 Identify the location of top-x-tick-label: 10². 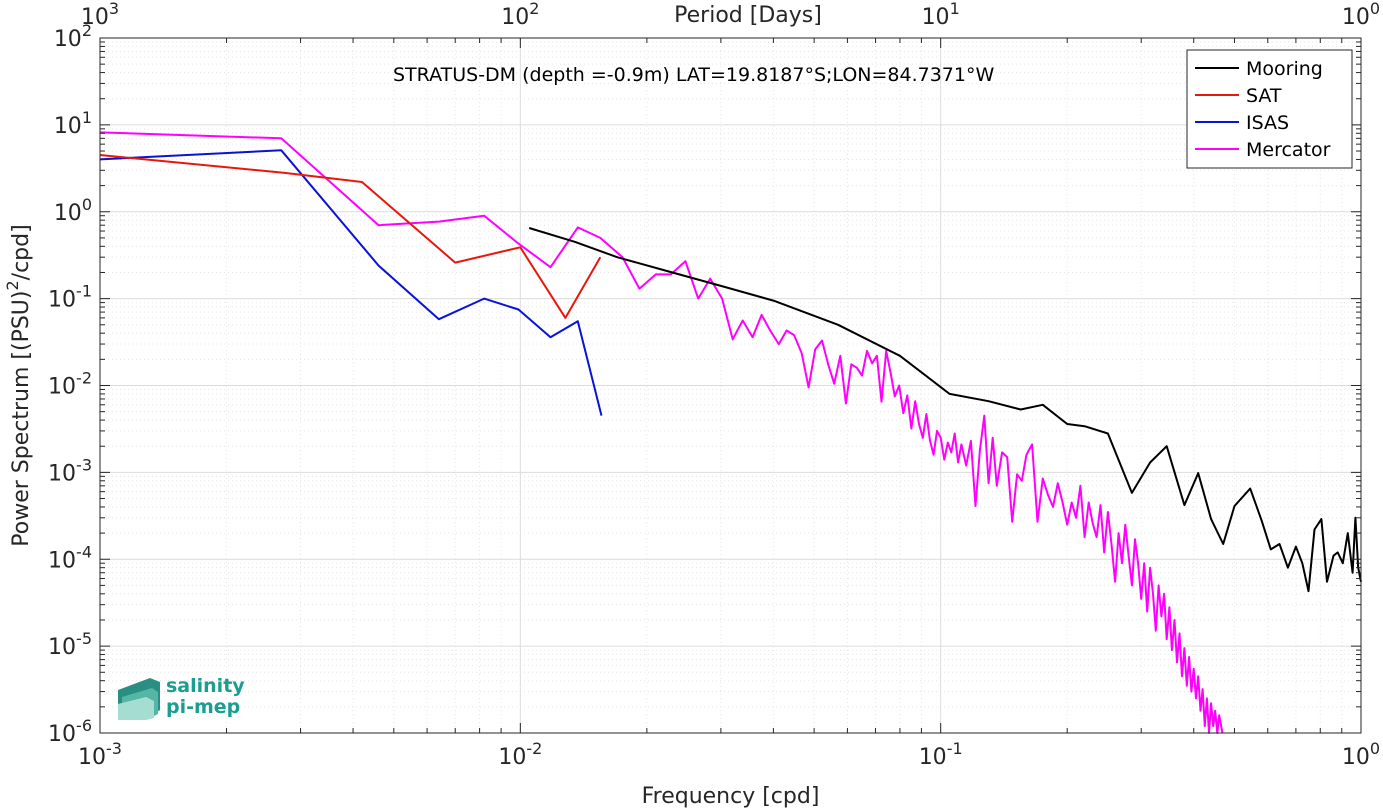
(520, 15).